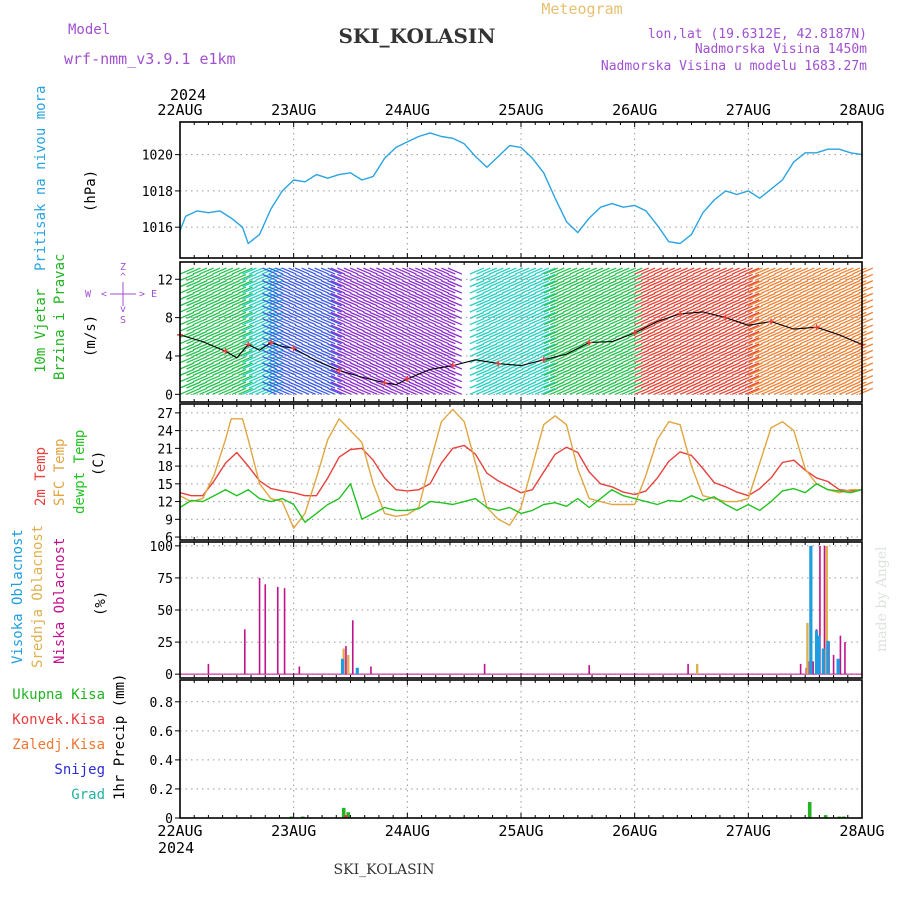 This screenshot has width=900, height=900. I want to click on precip-legend-total: Ukupna Kisa, so click(58, 695).